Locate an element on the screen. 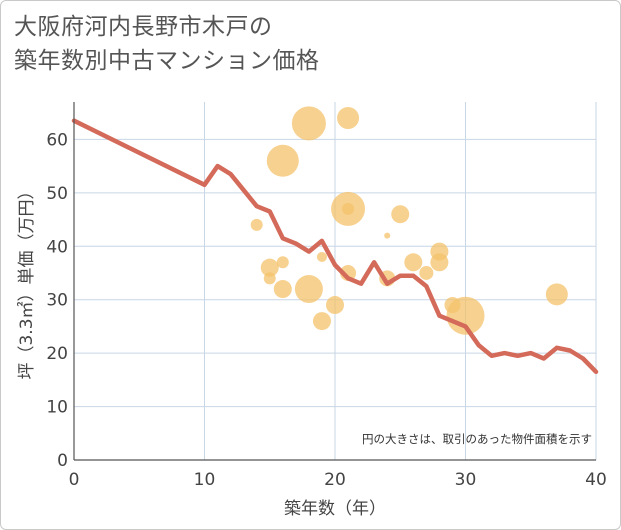  y-axis-label: 坪（3.3㎡）単価（万円） is located at coordinates (27, 280).